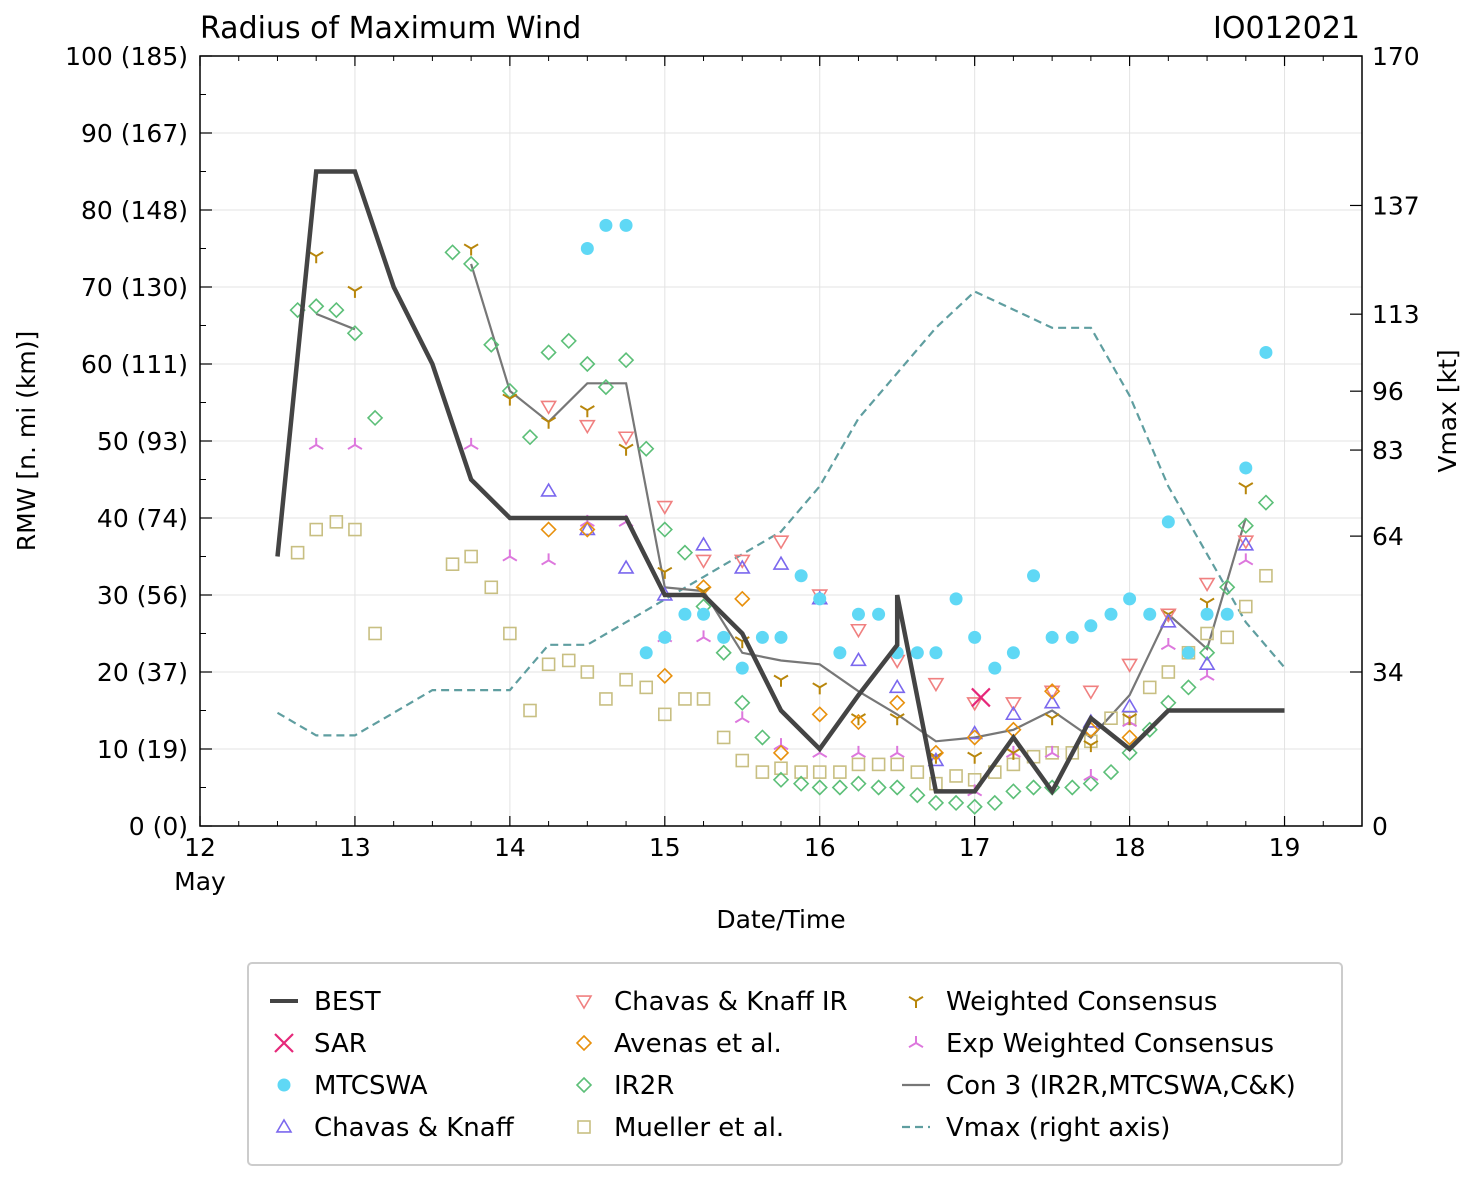  I want to click on x-tick-label: 18, so click(1130, 847).